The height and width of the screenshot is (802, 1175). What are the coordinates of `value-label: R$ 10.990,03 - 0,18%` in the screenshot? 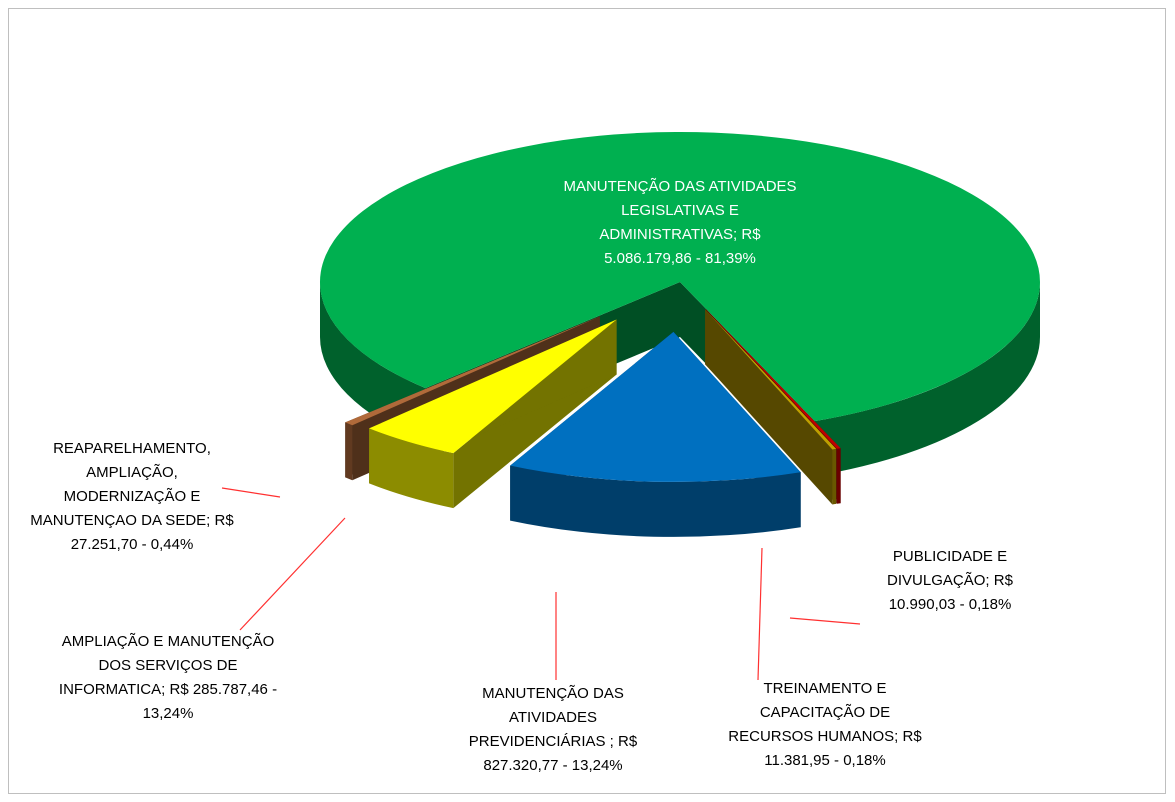 It's located at (950, 592).